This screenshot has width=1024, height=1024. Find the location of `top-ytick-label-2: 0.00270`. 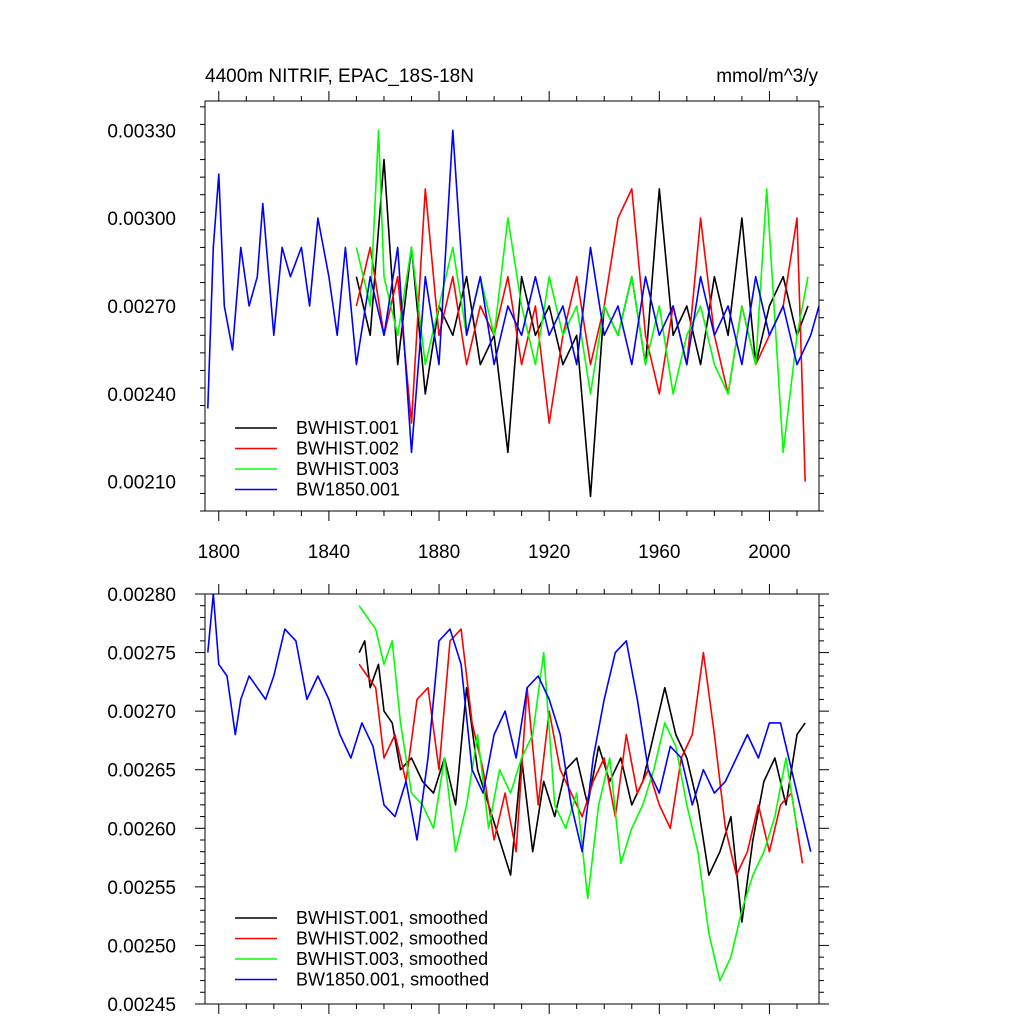

top-ytick-label-2: 0.00270 is located at coordinates (141, 307).